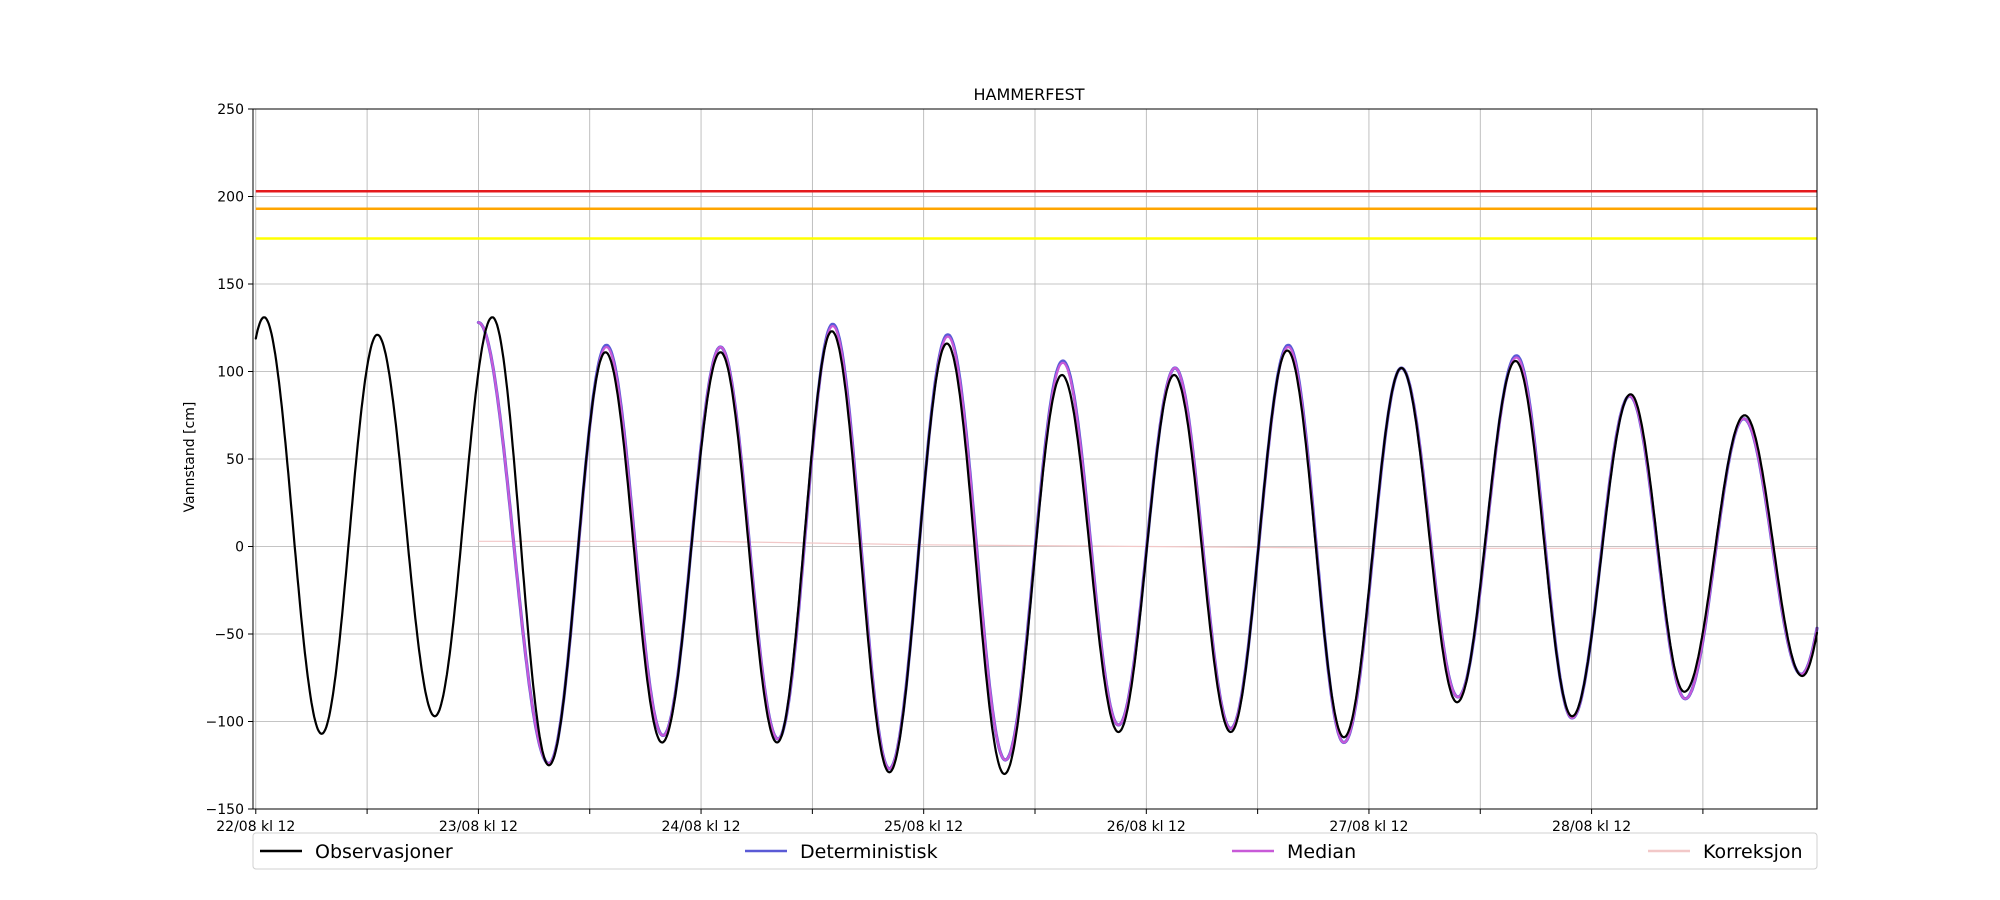  What do you see at coordinates (1146, 827) in the screenshot?
I see `x-tick-label: 26/08 kl 12` at bounding box center [1146, 827].